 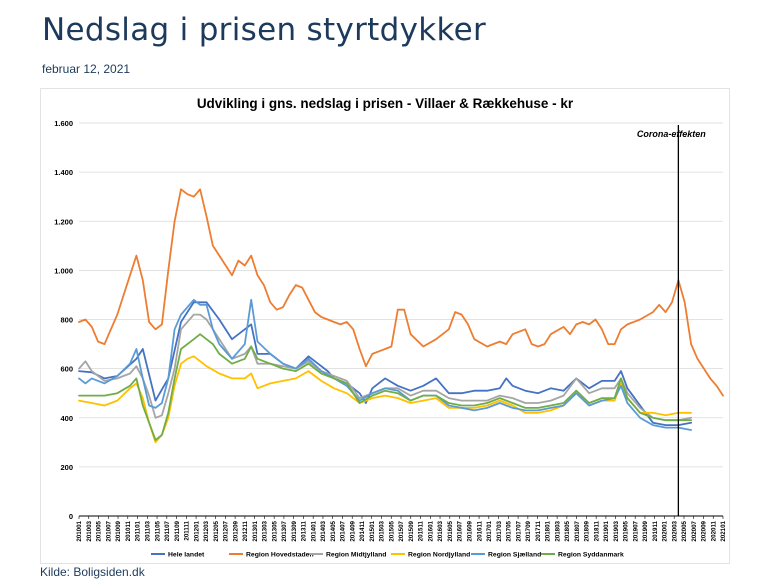 What do you see at coordinates (645, 530) in the screenshot?
I see `x-tick-label: 201909` at bounding box center [645, 530].